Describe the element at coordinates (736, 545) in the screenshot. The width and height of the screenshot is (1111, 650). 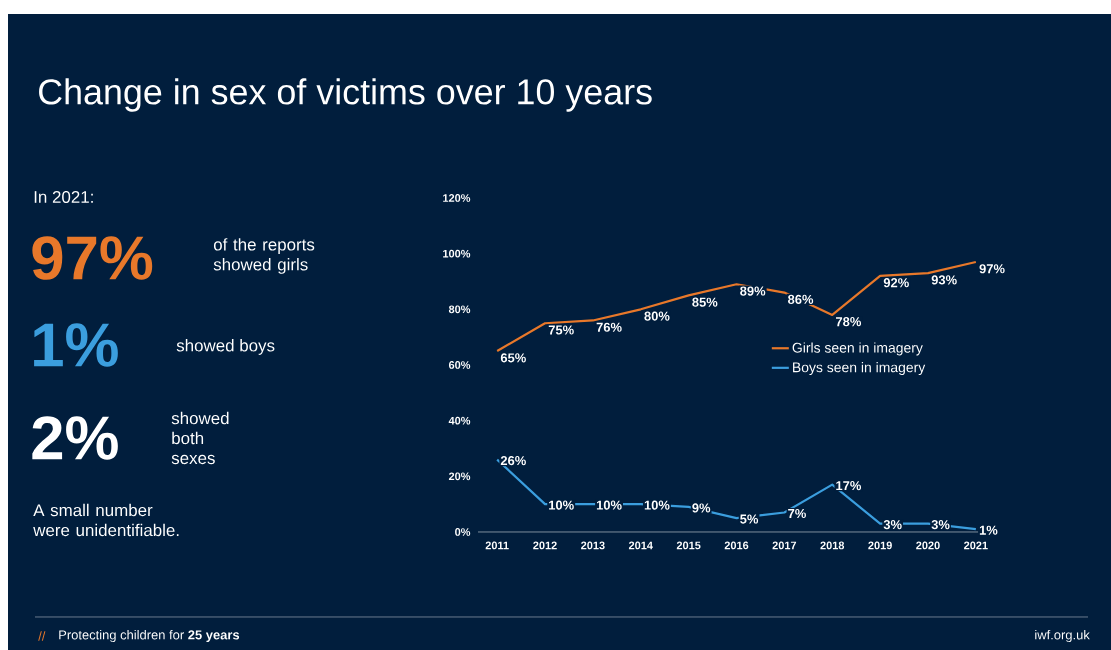
I see `x-tick-label: 2016` at that location.